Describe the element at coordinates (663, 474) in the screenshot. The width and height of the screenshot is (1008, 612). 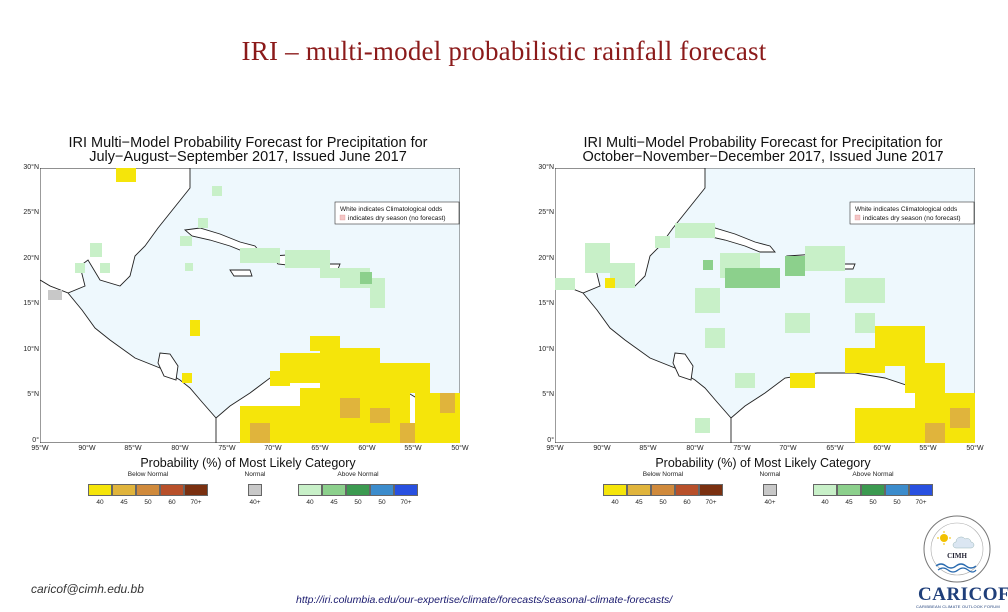
I see `legend-below-title: Below Normal` at that location.